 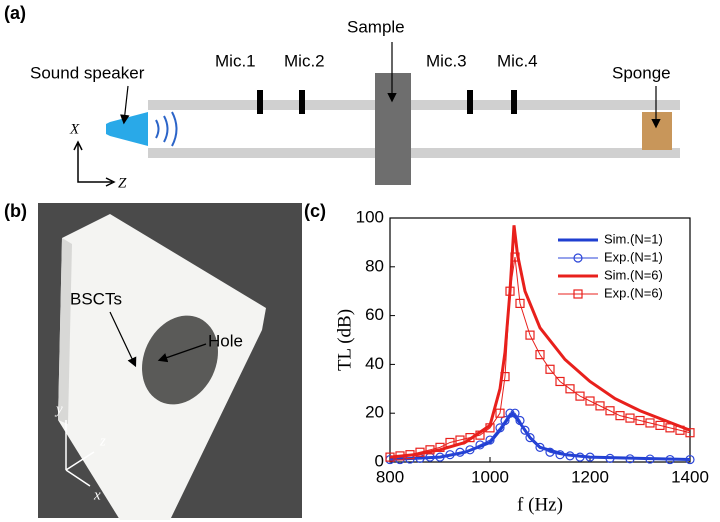 I want to click on x-tick-label: 1400, so click(x=690, y=476).